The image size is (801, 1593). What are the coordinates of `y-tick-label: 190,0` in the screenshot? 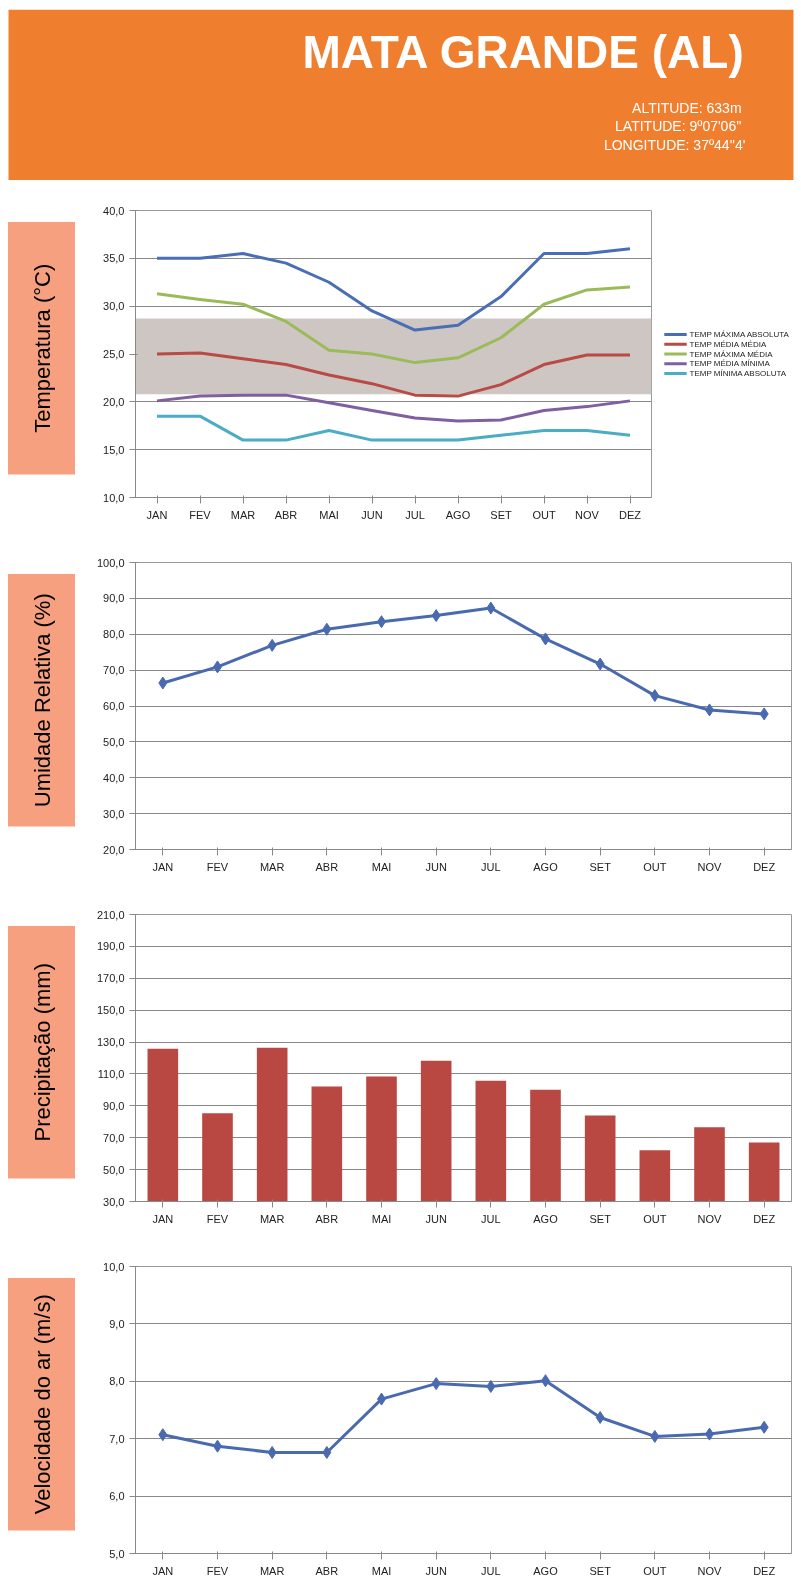 It's located at (110, 946).